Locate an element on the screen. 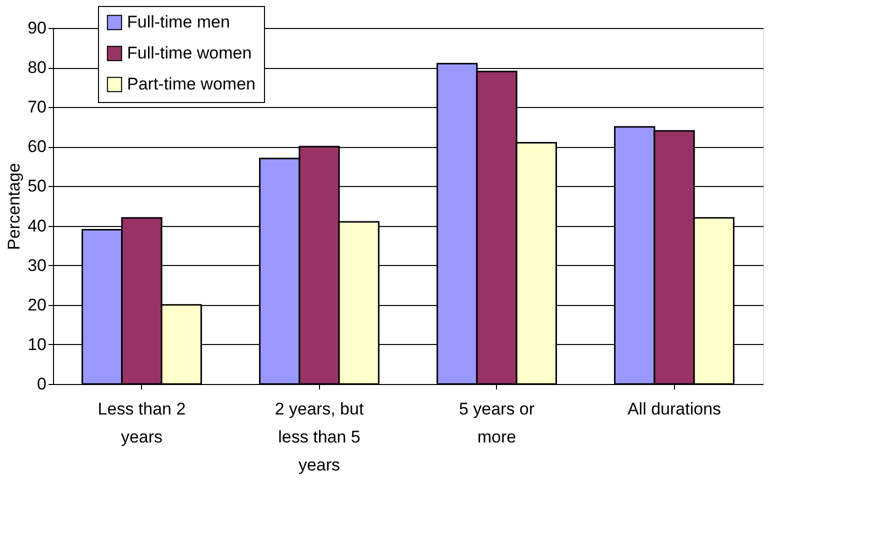 This screenshot has height=535, width=896. y-tick-label: 90 is located at coordinates (37, 28).